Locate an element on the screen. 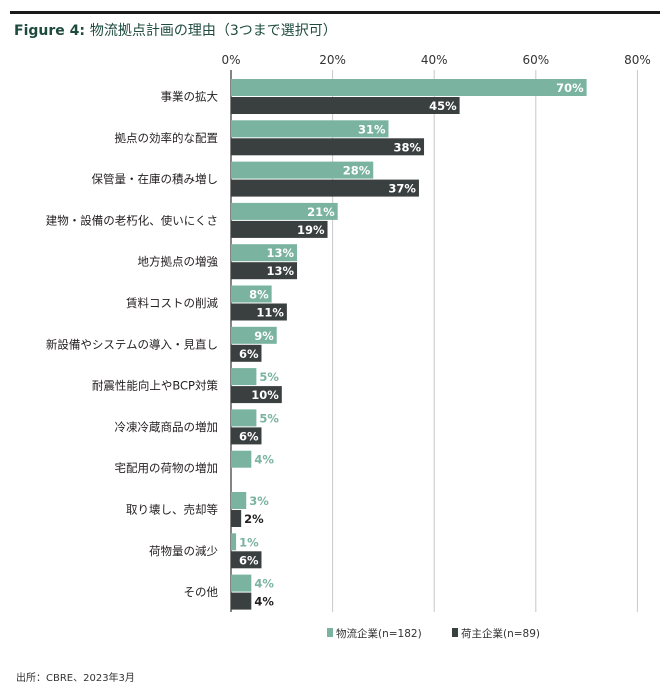 This screenshot has width=668, height=692. top-rule is located at coordinates (335, 12).